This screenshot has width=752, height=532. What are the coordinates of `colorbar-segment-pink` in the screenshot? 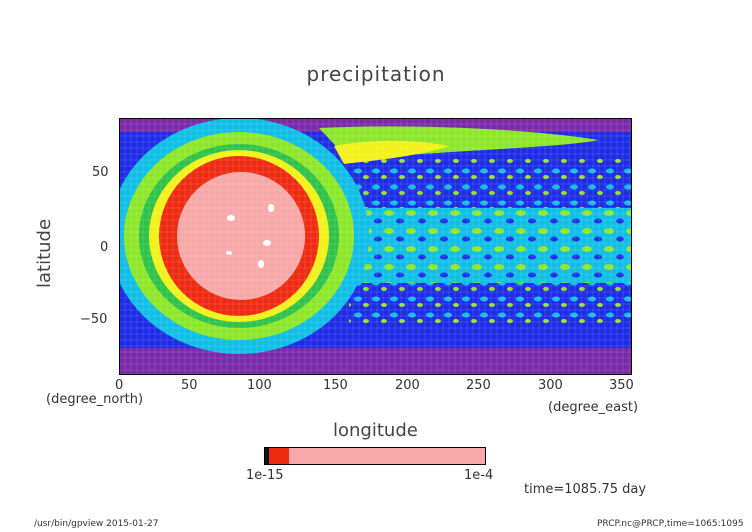 It's located at (387, 456).